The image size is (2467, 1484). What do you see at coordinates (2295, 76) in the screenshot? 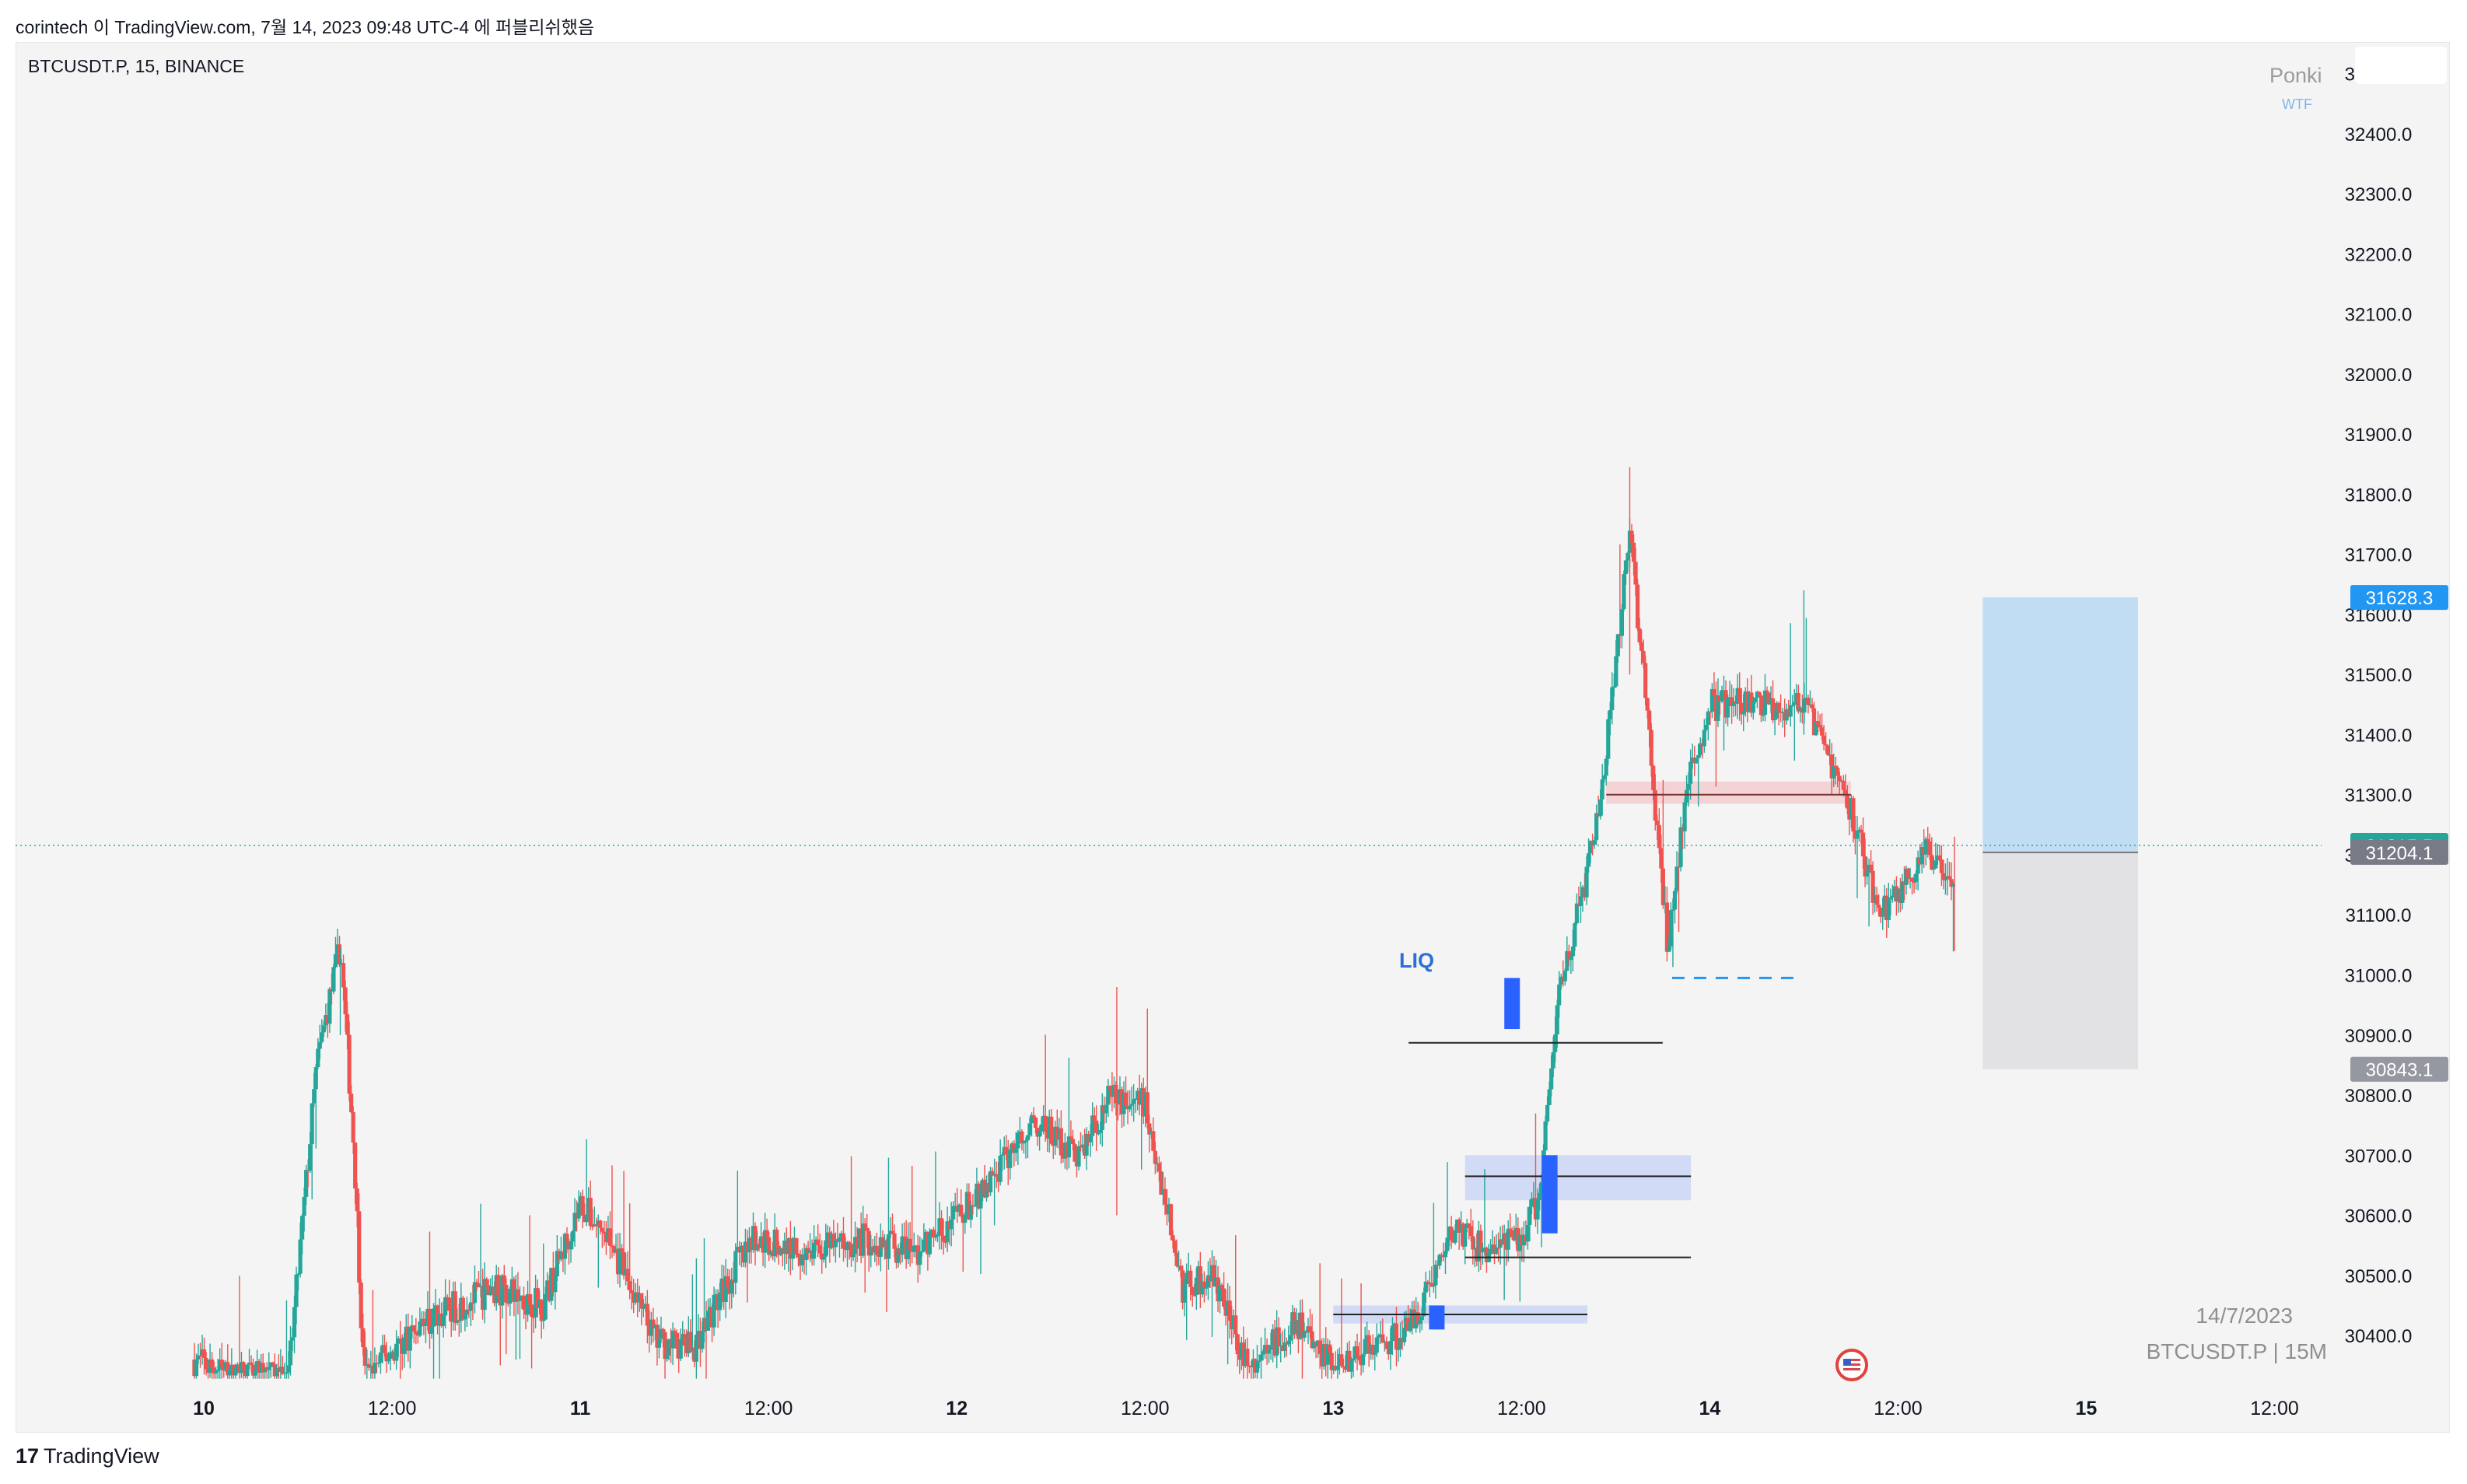
I see `indicator-name: Ponki` at bounding box center [2295, 76].